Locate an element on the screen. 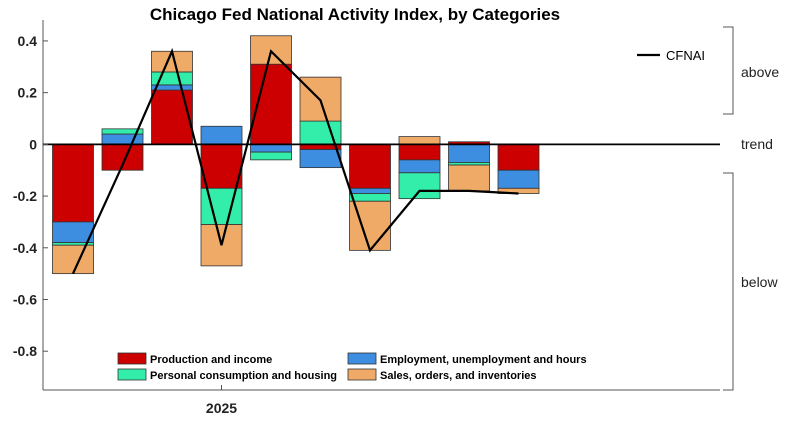 The image size is (791, 422). legend-label: Employment, unemployment and hours is located at coordinates (483, 360).